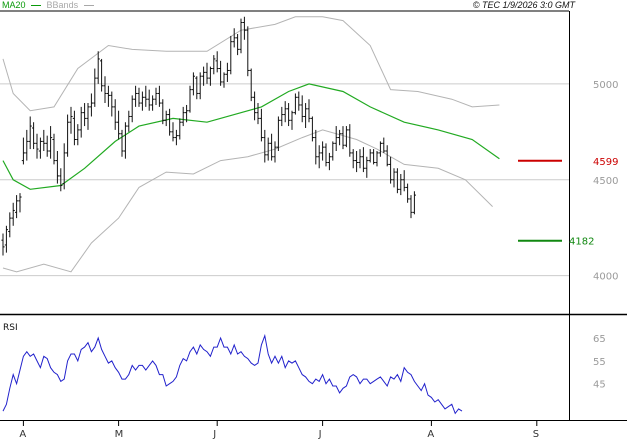 This screenshot has width=627, height=440. I want to click on rsi-y-axis: 65 55 45, so click(599, 362).